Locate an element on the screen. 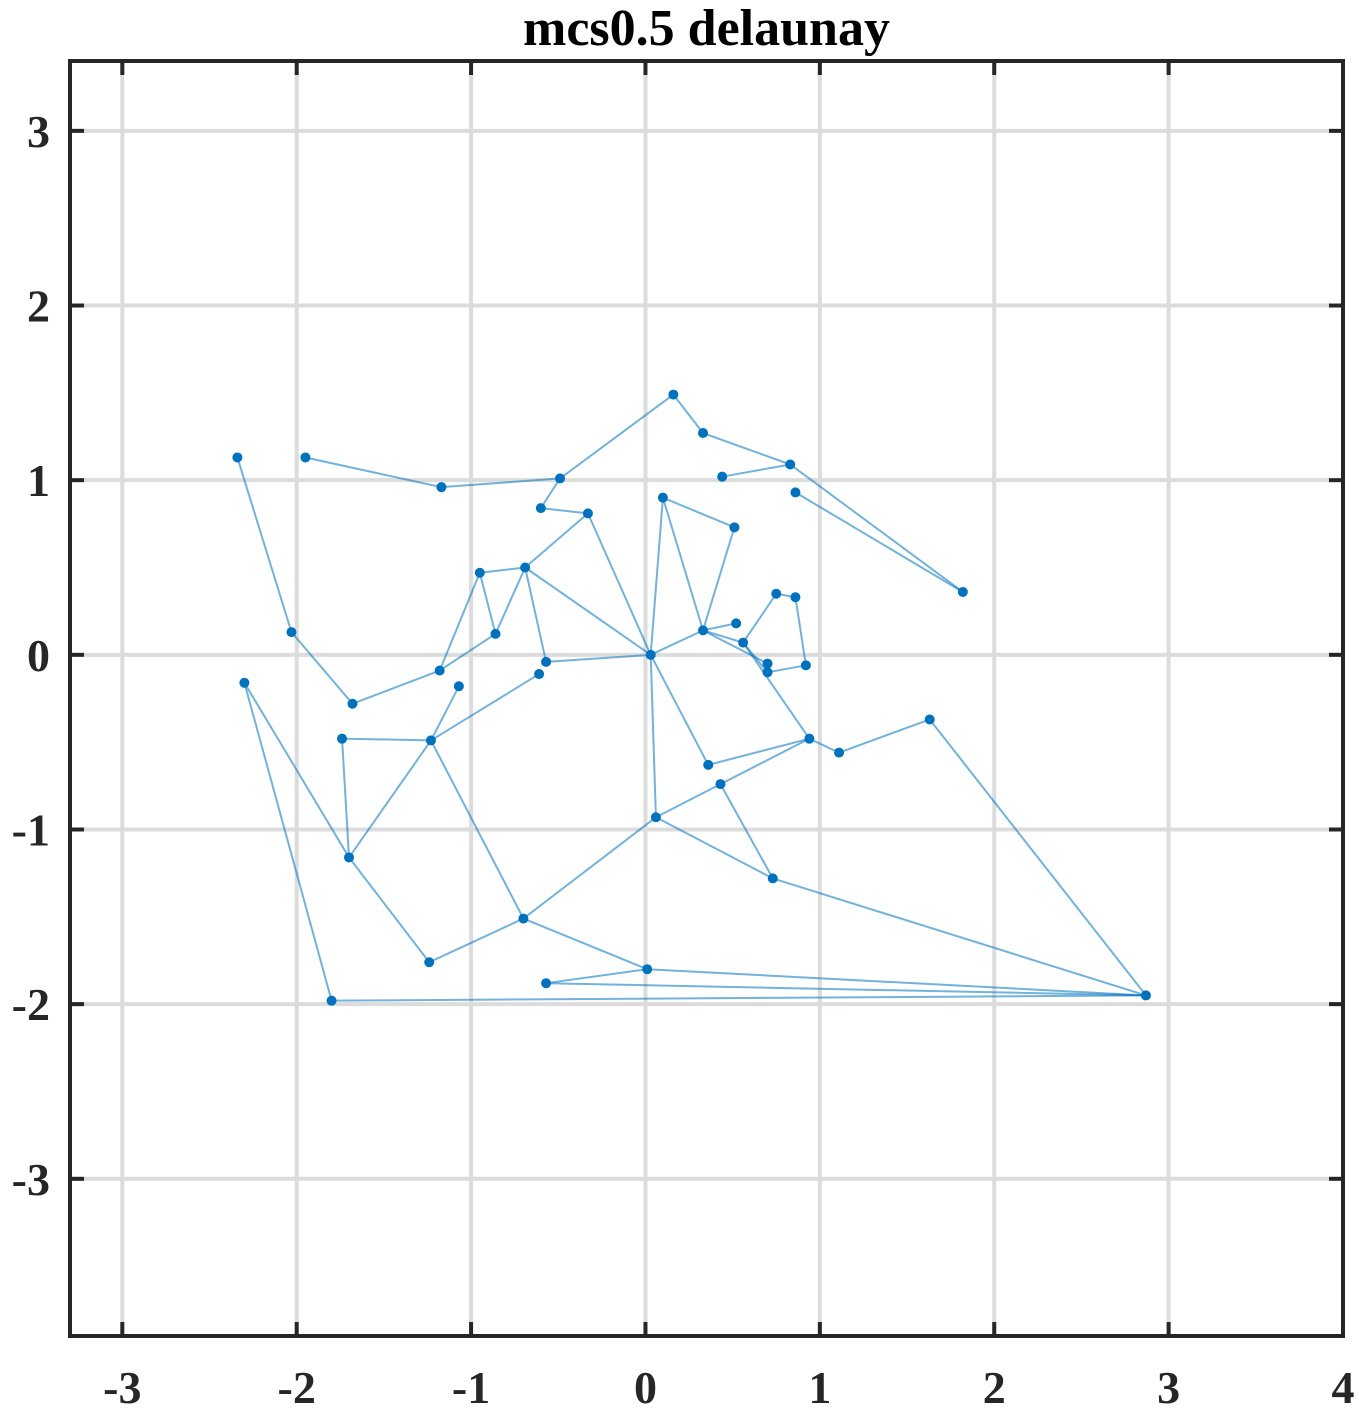 The width and height of the screenshot is (1359, 1414). x-tick-label: 1 is located at coordinates (819, 1387).